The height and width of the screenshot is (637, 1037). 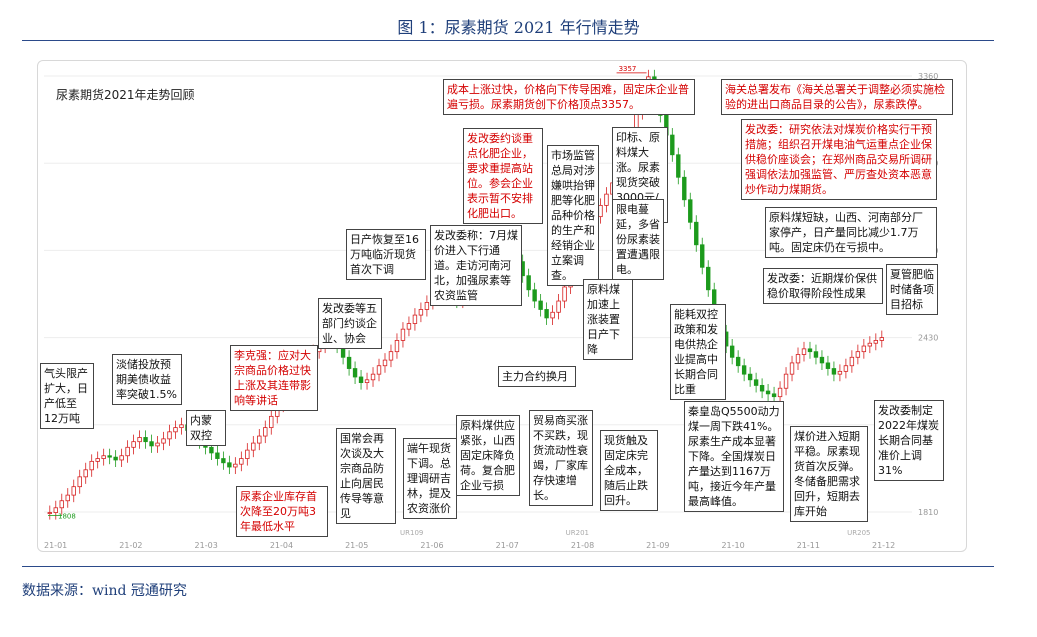 What do you see at coordinates (55, 545) in the screenshot?
I see `x-tick-label: 21-01` at bounding box center [55, 545].